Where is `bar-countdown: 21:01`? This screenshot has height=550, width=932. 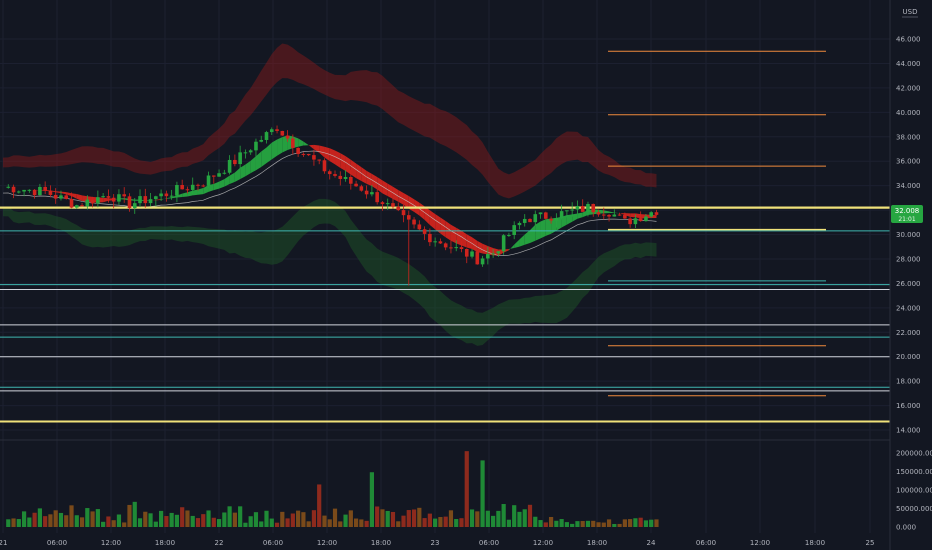 bar-countdown: 21:01 is located at coordinates (906, 219).